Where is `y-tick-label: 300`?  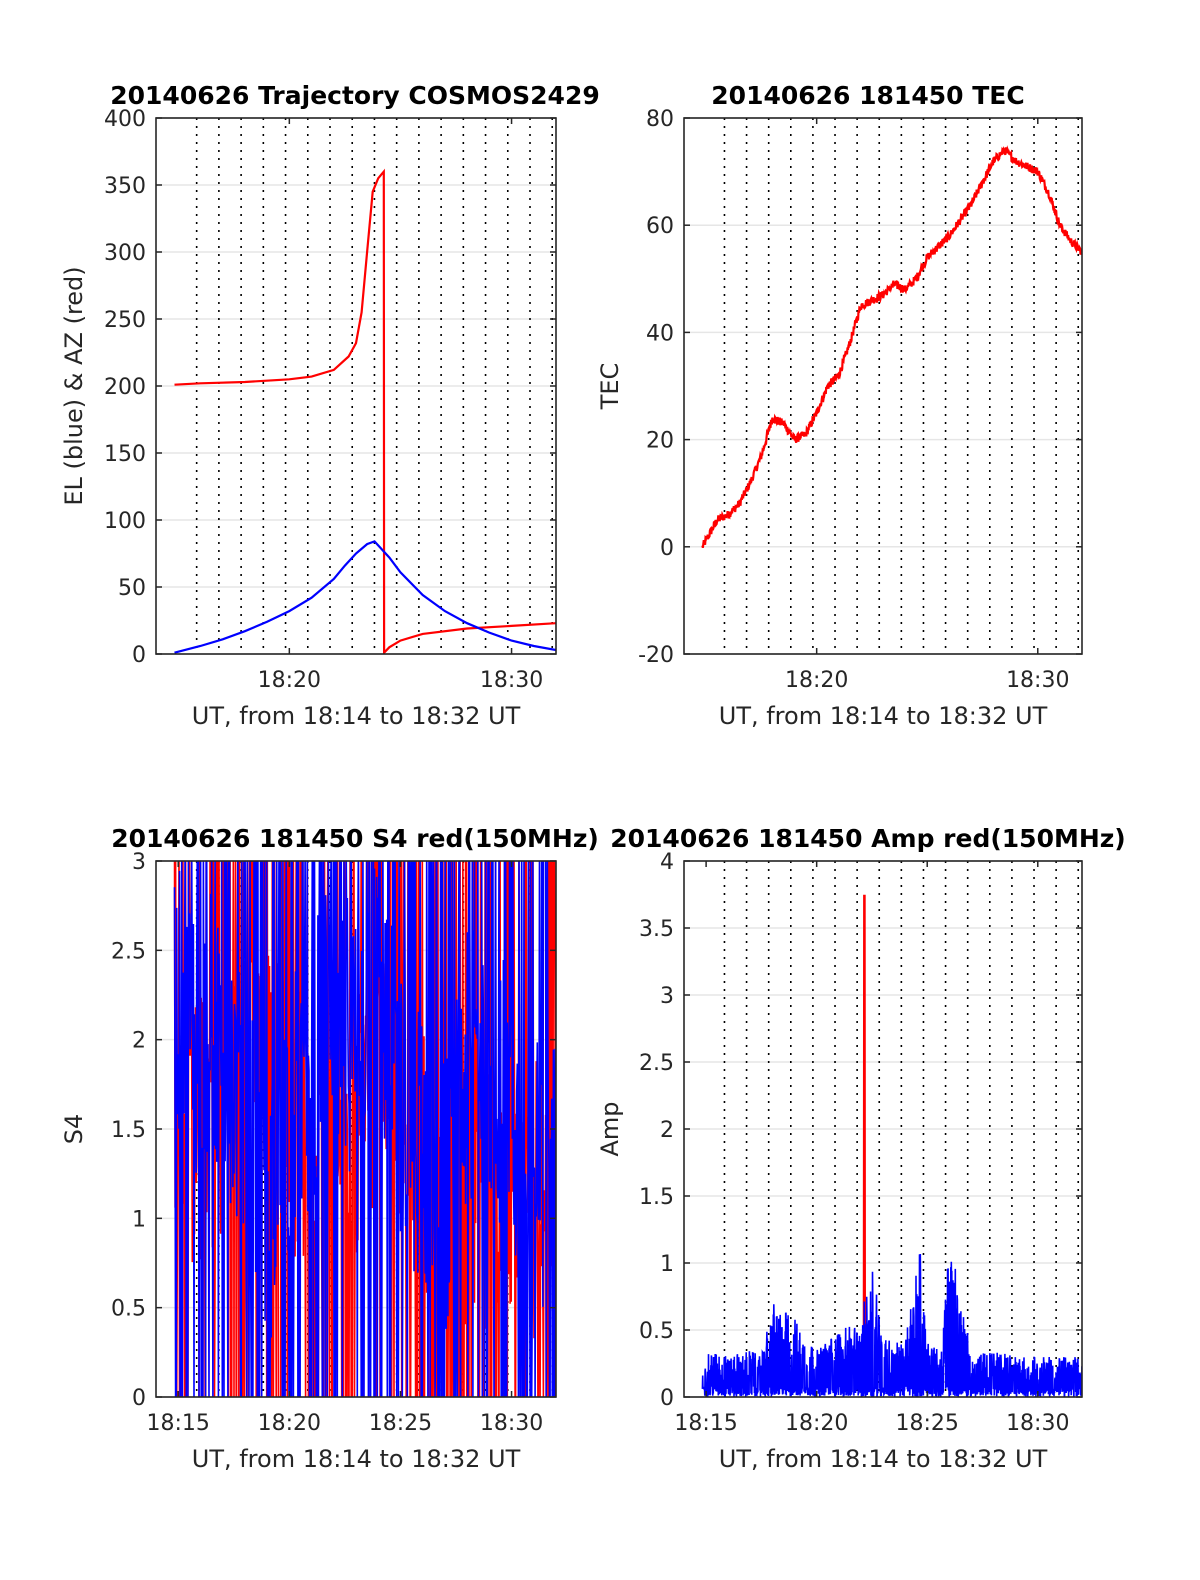
y-tick-label: 300 is located at coordinates (125, 253).